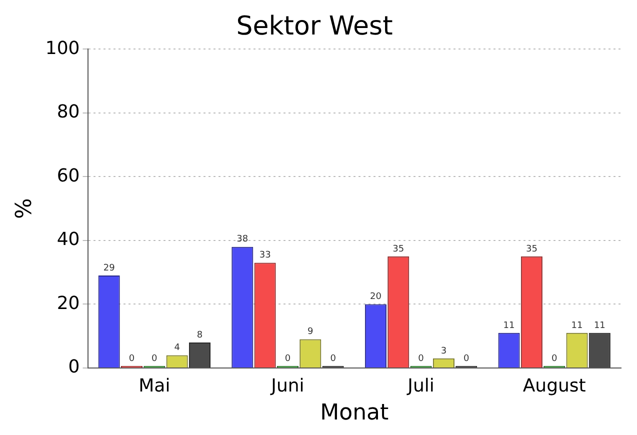  I want to click on data-label: 20, so click(376, 297).